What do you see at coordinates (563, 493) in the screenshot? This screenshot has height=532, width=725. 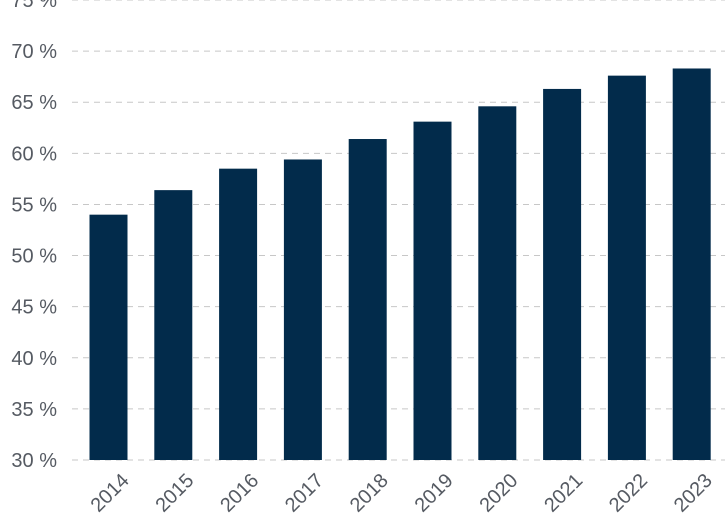 I see `x-tick-label: 2021` at bounding box center [563, 493].